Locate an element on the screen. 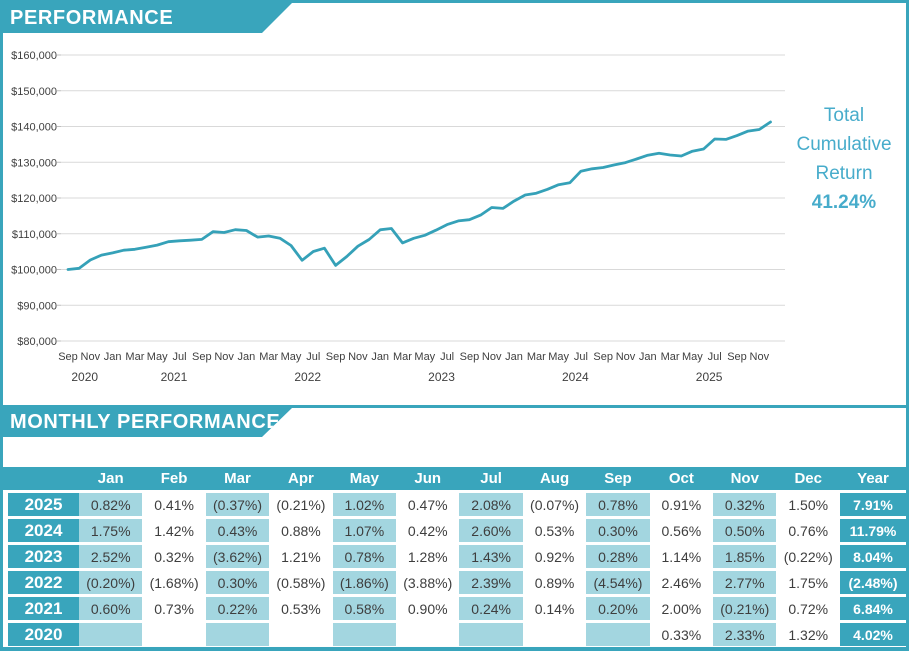 The height and width of the screenshot is (651, 909). month-value-cell: 0.20% is located at coordinates (618, 608).